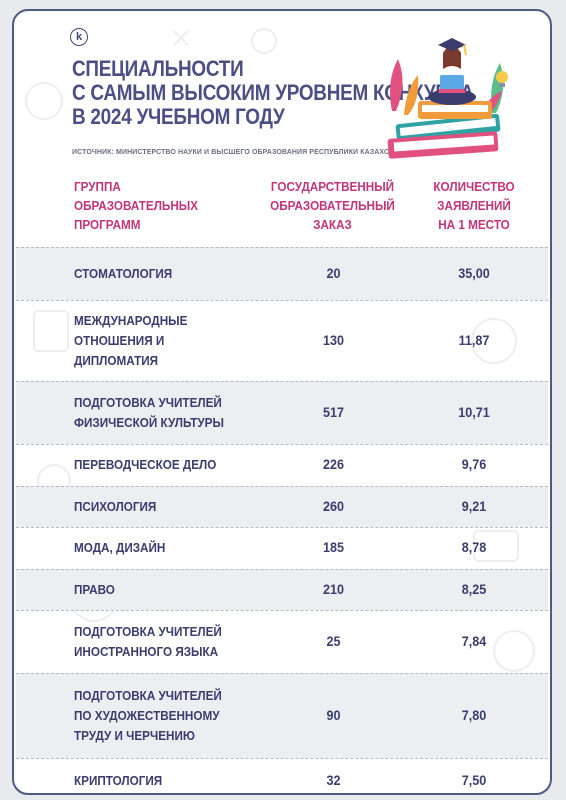 Image resolution: width=566 pixels, height=800 pixels. I want to click on column-header-state-order: ГОСУДАРСТВЕННЫЙ ОБРАЗОВАТЕЛЬНЫЙ ЗАКАЗ, so click(332, 205).